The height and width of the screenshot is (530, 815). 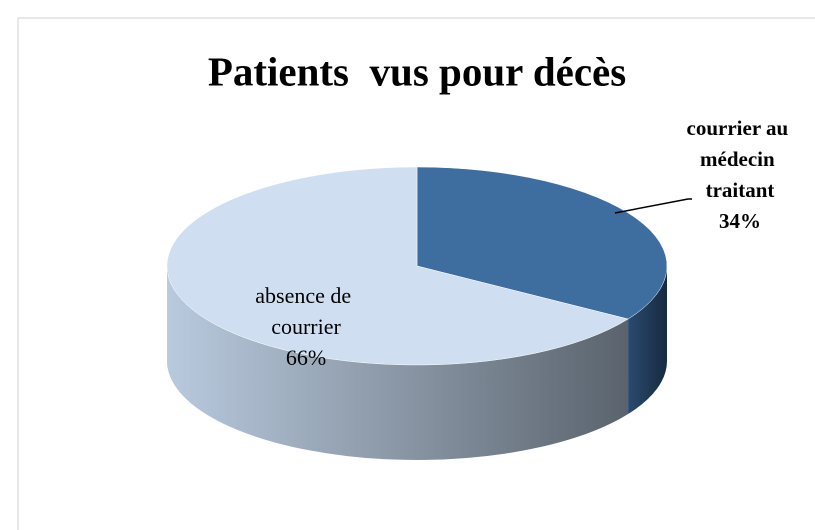 What do you see at coordinates (740, 128) in the screenshot?
I see `label-line: courrier au` at bounding box center [740, 128].